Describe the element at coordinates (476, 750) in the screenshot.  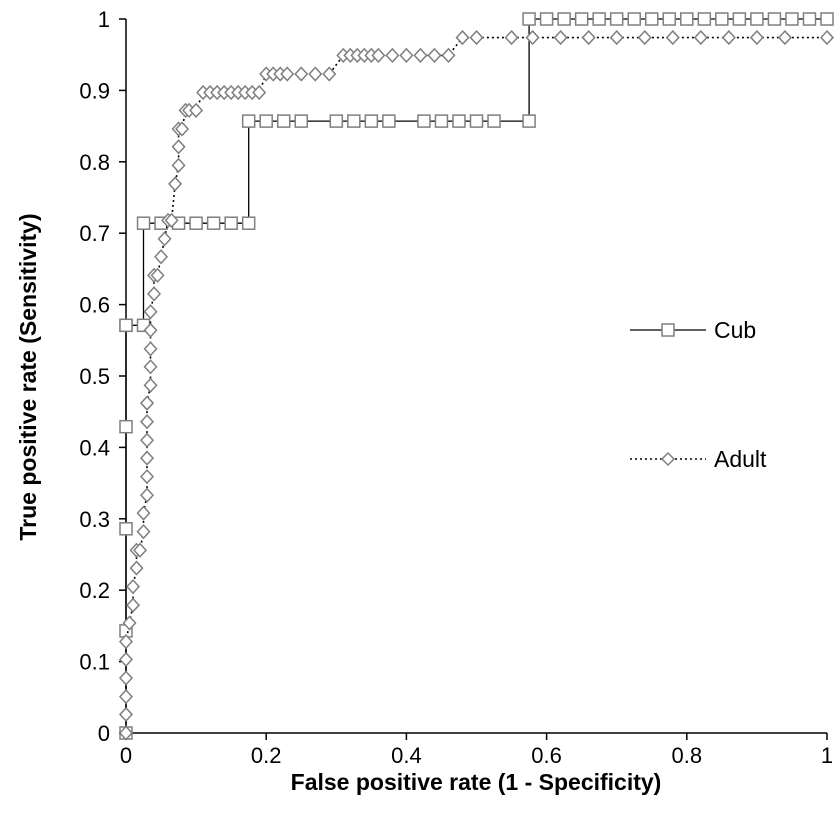
I see `x-tick-labels: 0 0.2 0.4 0.6 0.8 1` at that location.